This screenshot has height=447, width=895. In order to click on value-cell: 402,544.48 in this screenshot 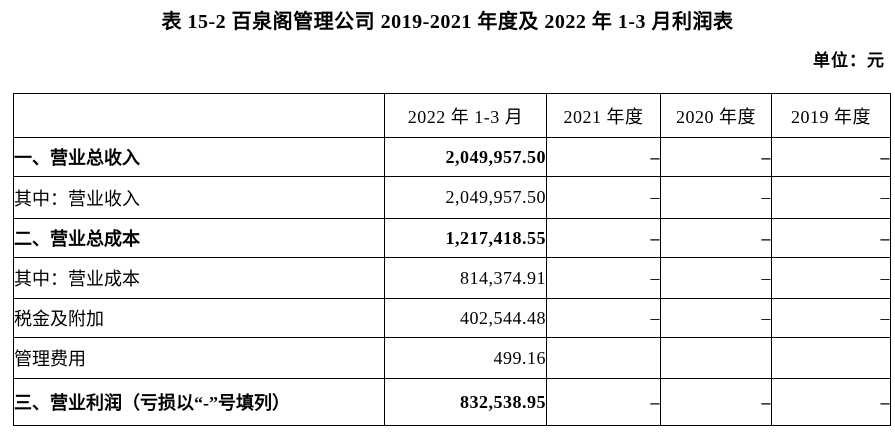, I will do `click(465, 318)`.